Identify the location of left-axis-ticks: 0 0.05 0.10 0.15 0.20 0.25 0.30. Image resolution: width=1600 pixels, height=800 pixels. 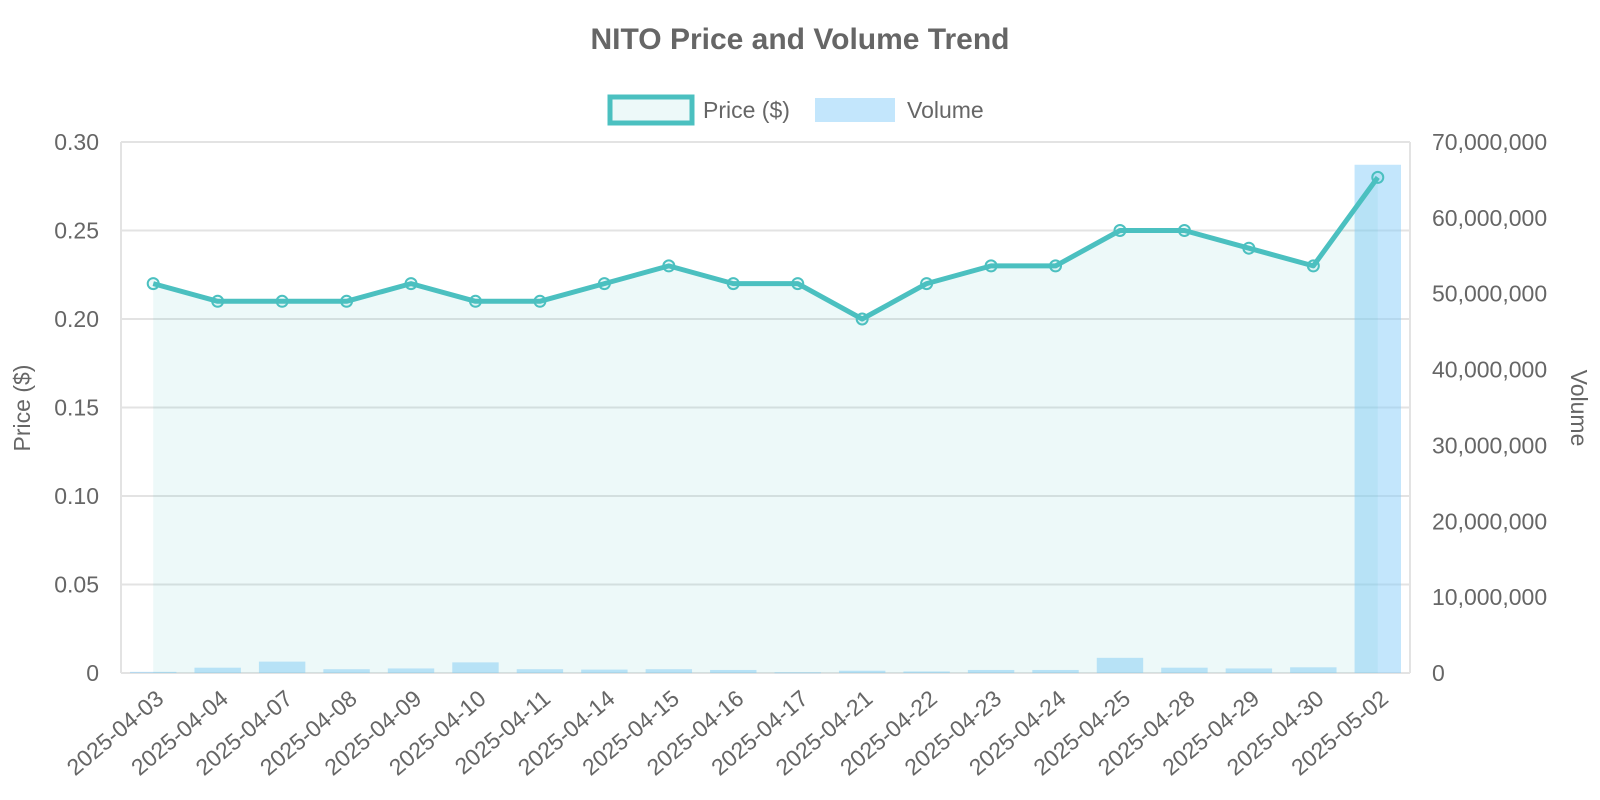
(76, 407).